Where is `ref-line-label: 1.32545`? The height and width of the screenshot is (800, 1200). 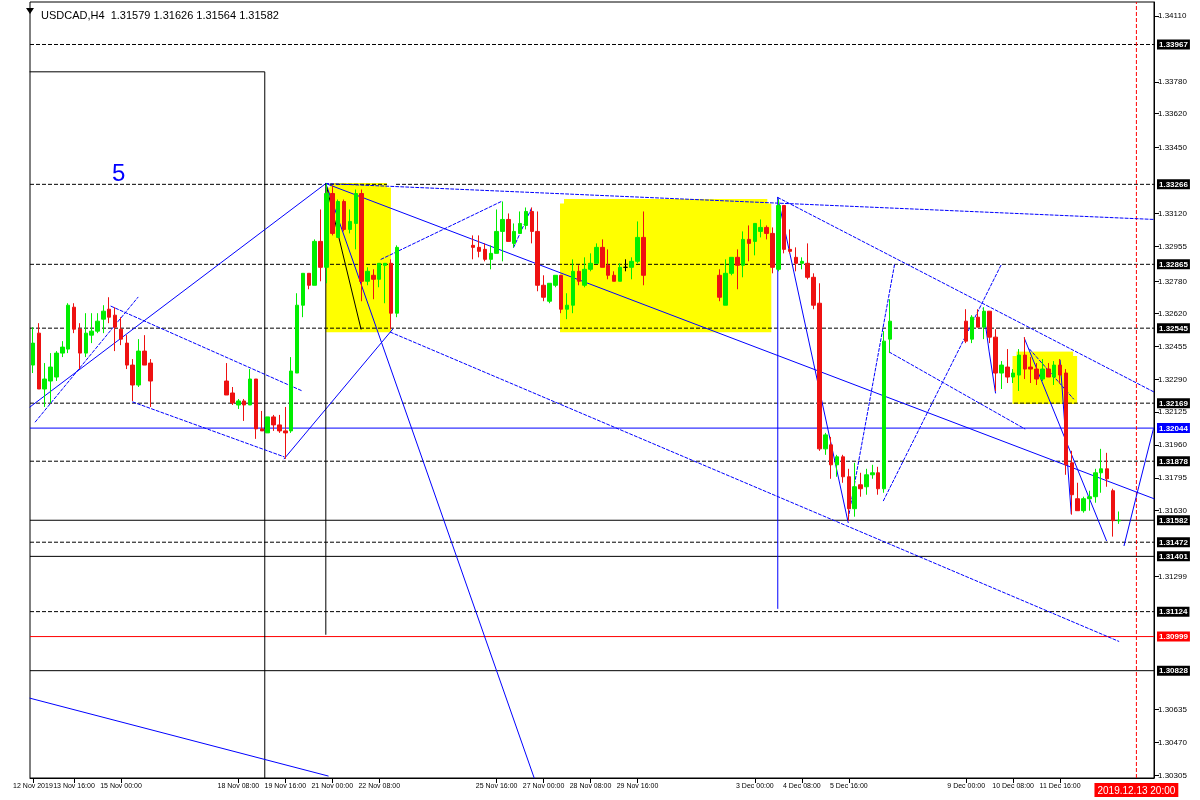
ref-line-label: 1.32545 is located at coordinates (1174, 328).